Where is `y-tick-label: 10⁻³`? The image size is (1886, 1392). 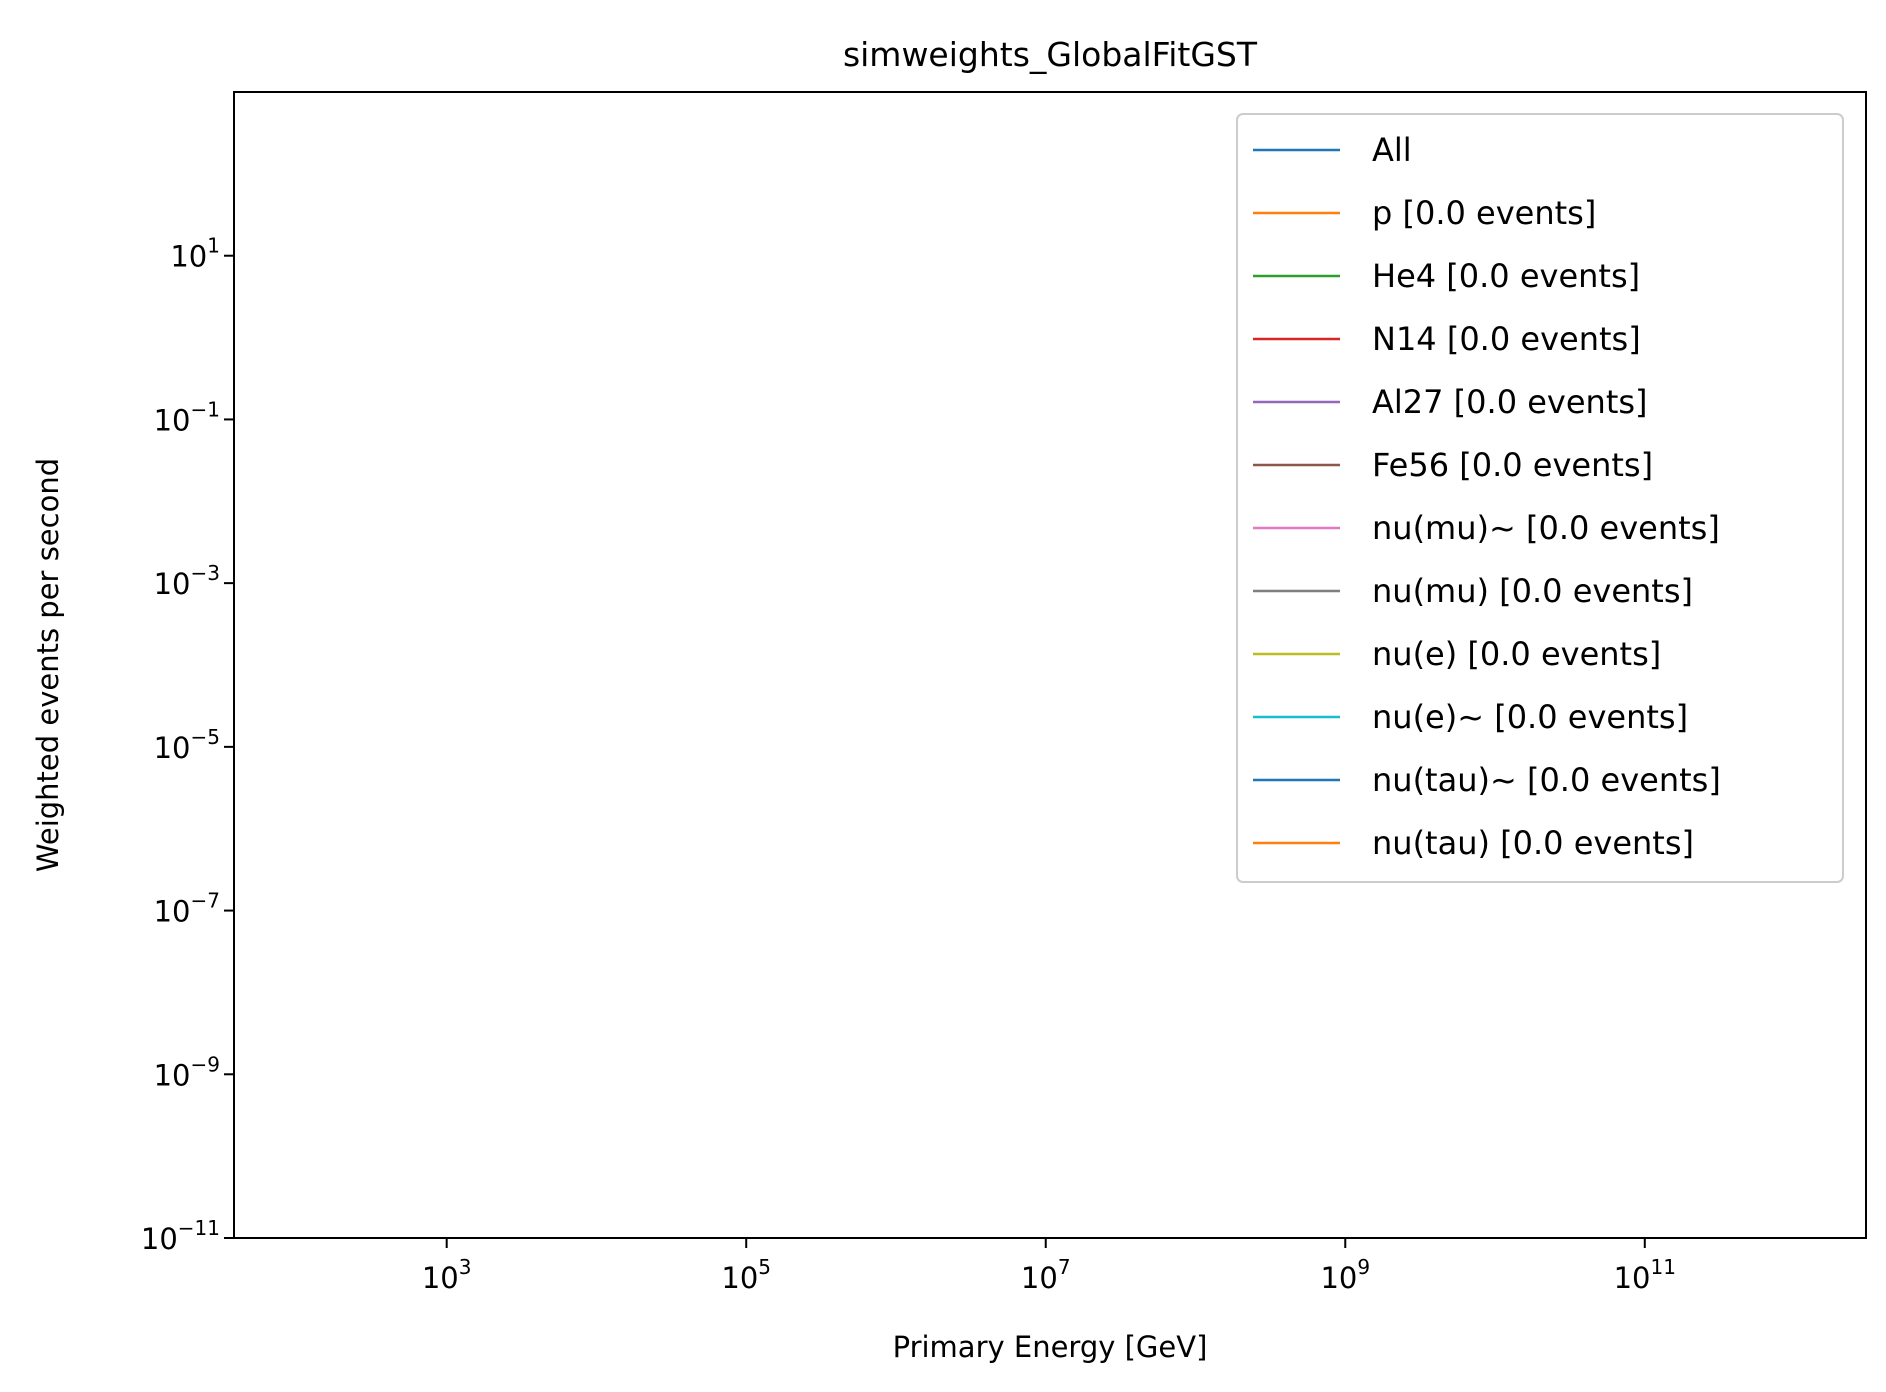 y-tick-label: 10⁻³ is located at coordinates (187, 581).